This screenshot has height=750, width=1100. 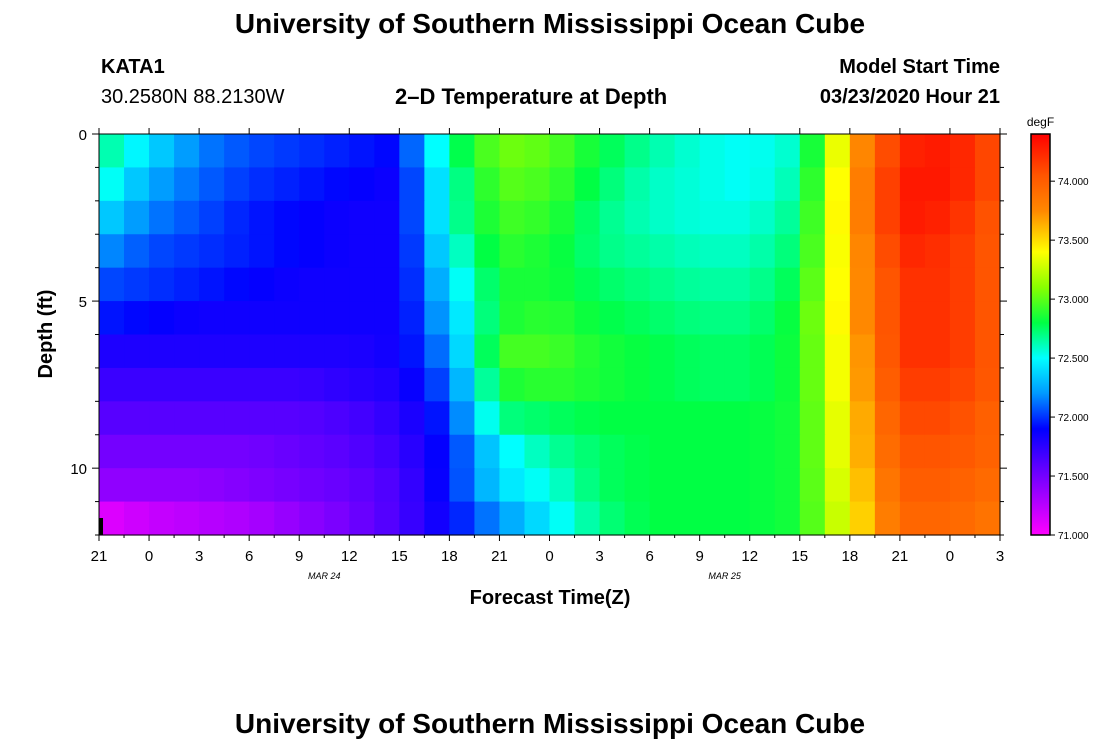 I want to click on x-tick-label: 0, so click(x=950, y=556).